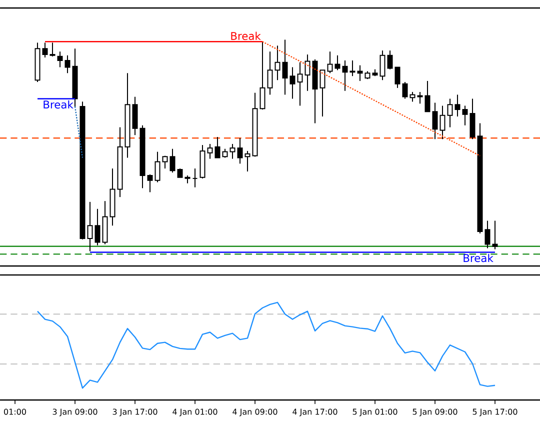  I want to click on x-tick-label: 4 Jan 01:00, so click(195, 412).